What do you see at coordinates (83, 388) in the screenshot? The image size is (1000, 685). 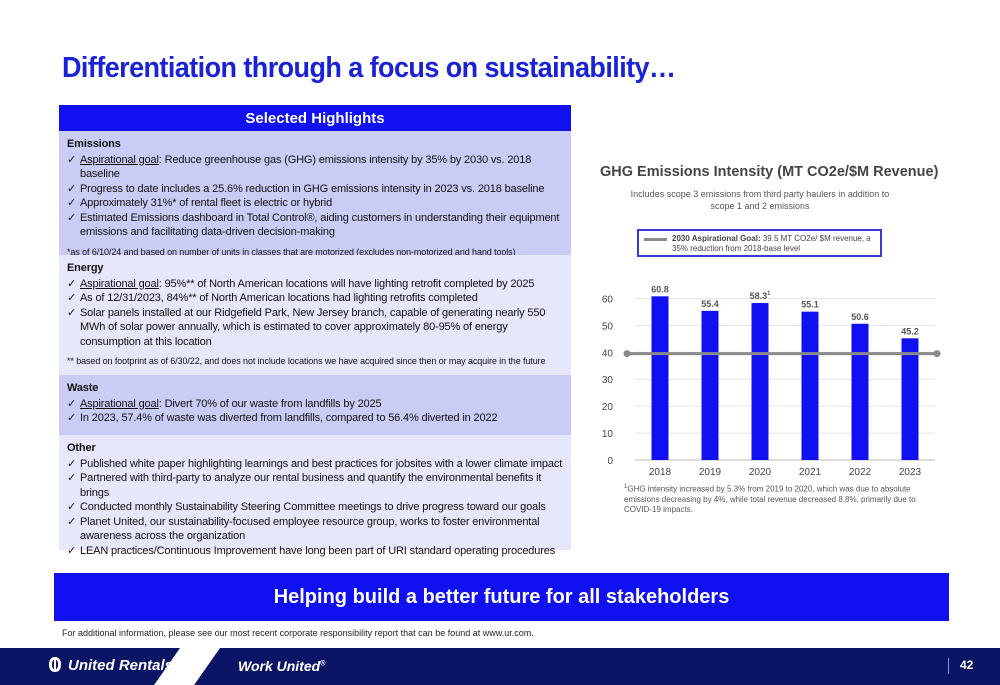 I see `section-title: Waste` at bounding box center [83, 388].